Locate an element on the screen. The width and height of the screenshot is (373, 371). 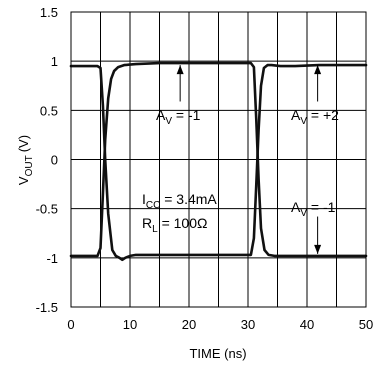
annotation-icc: ICC = 3.4mA is located at coordinates (179, 201).